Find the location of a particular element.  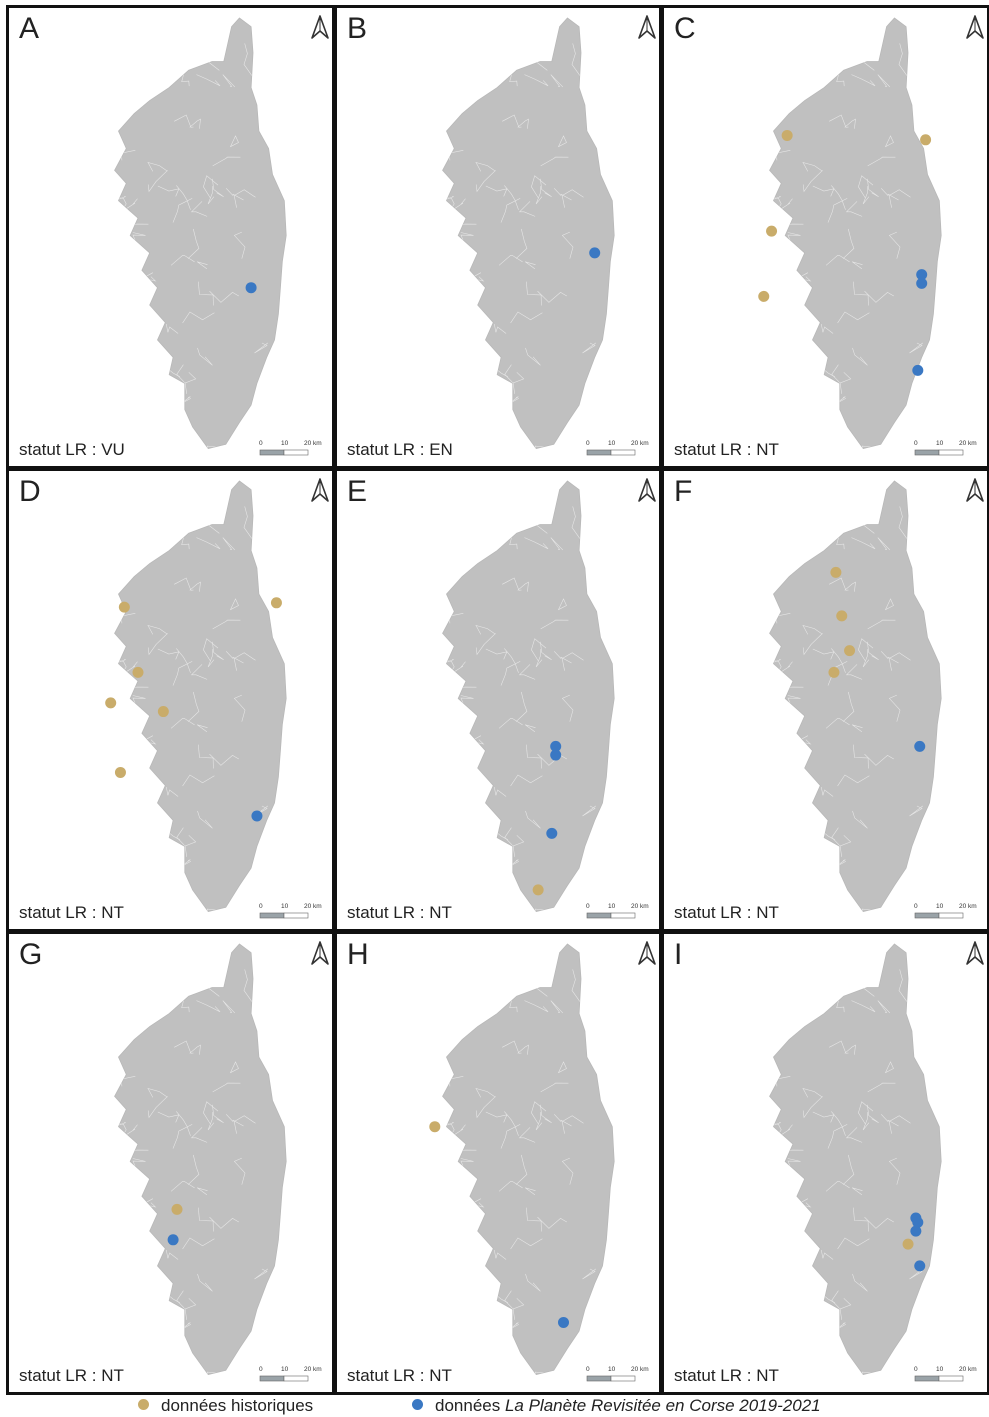

panel-letter: A is located at coordinates (29, 28).